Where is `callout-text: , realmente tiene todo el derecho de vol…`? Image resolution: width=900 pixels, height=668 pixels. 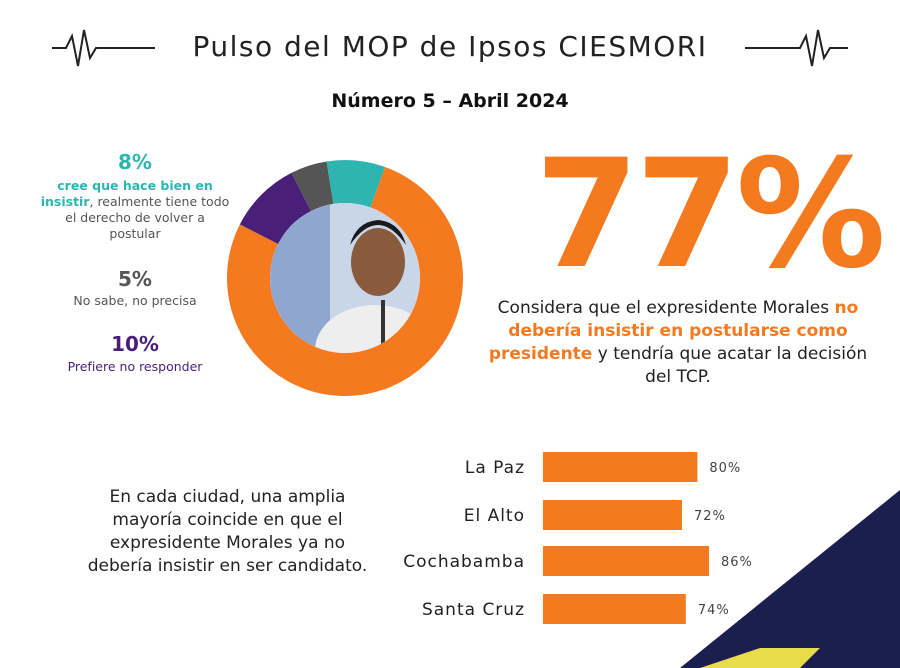 callout-text: , realmente tiene todo el derecho de vol… is located at coordinates (147, 217).